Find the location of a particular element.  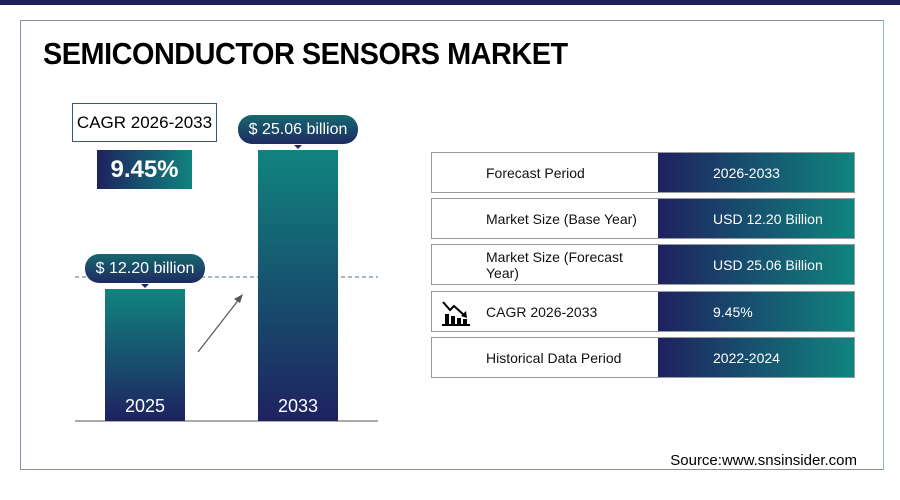

row-label: Market Size (Base Year) is located at coordinates (561, 218).